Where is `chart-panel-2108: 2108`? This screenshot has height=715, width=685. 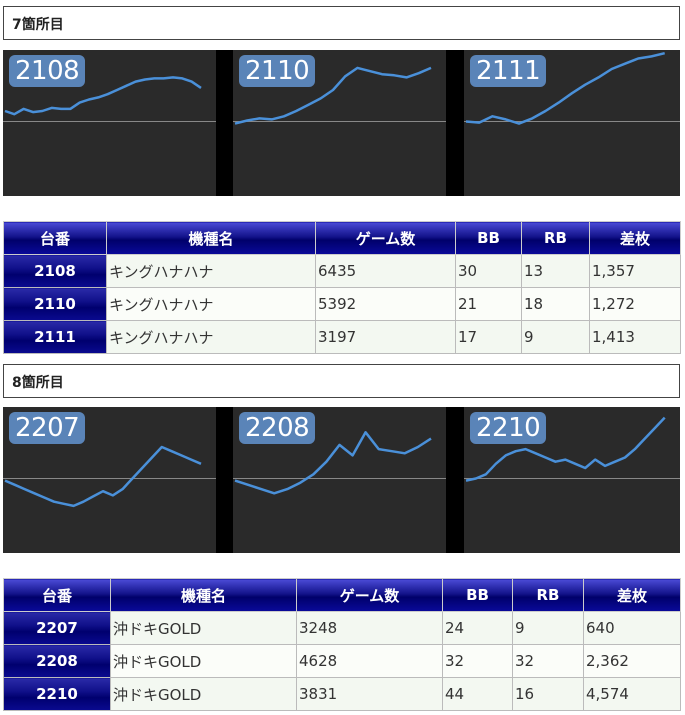 chart-panel-2108: 2108 is located at coordinates (109, 123).